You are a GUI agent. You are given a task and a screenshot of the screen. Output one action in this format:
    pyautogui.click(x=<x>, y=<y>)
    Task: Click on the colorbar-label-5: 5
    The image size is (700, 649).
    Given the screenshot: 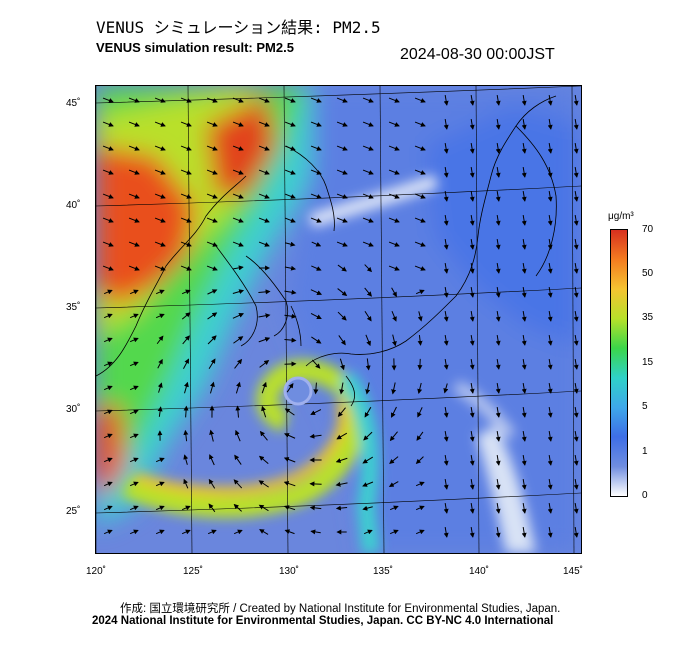 What is the action you would take?
    pyautogui.click(x=645, y=406)
    